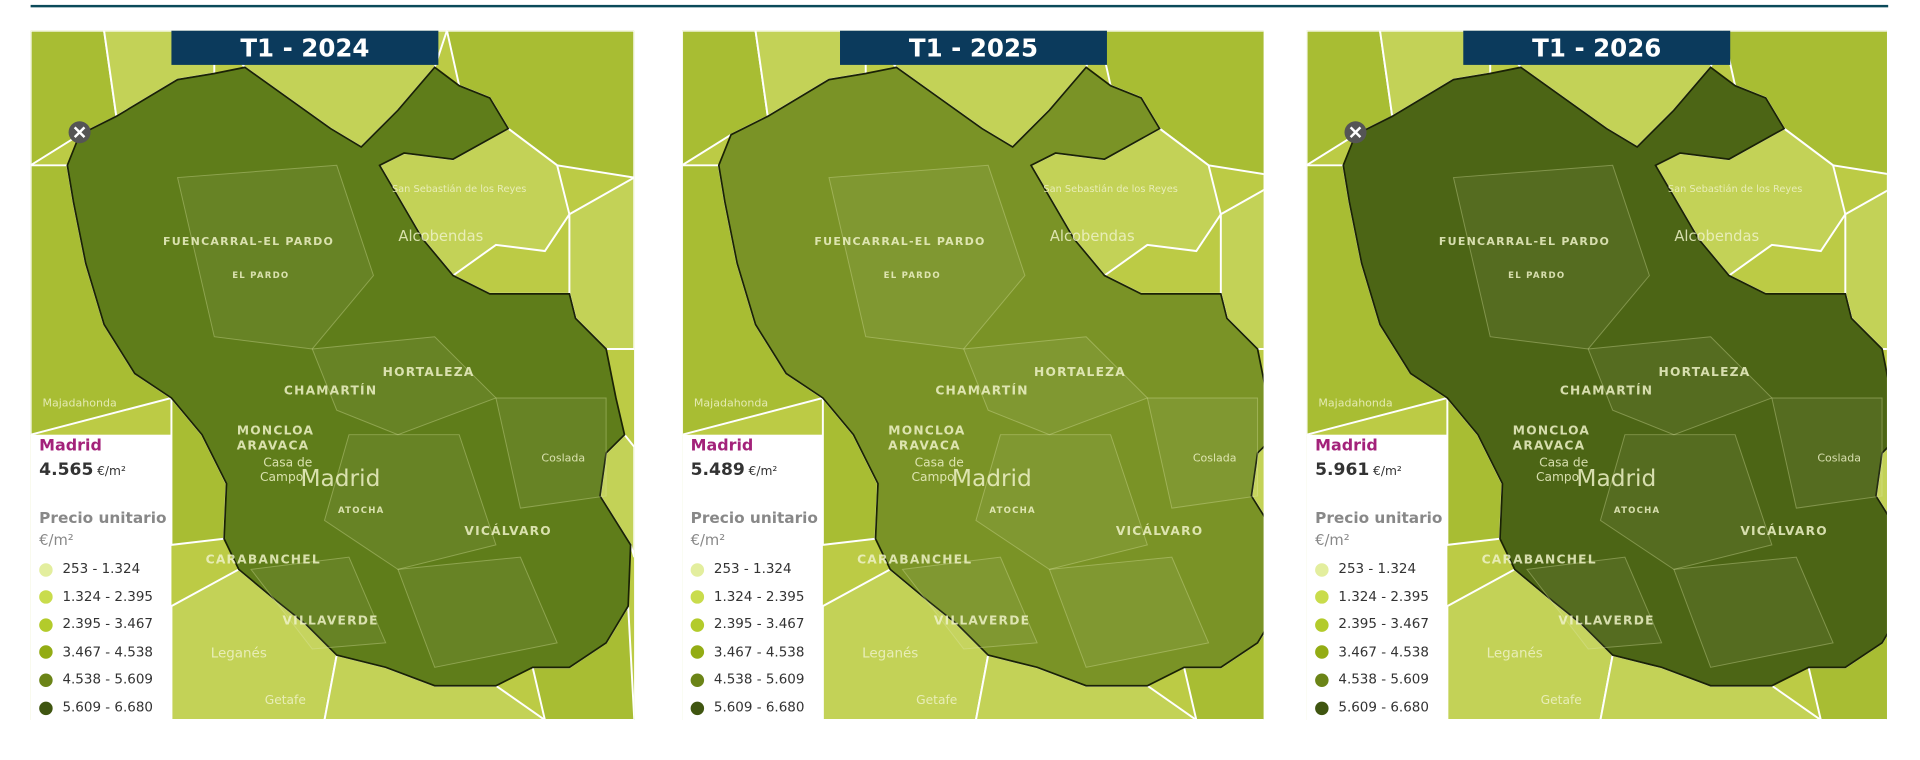 The image size is (1920, 760). What do you see at coordinates (926, 431) in the screenshot?
I see `map-label: MONCLOA` at bounding box center [926, 431].